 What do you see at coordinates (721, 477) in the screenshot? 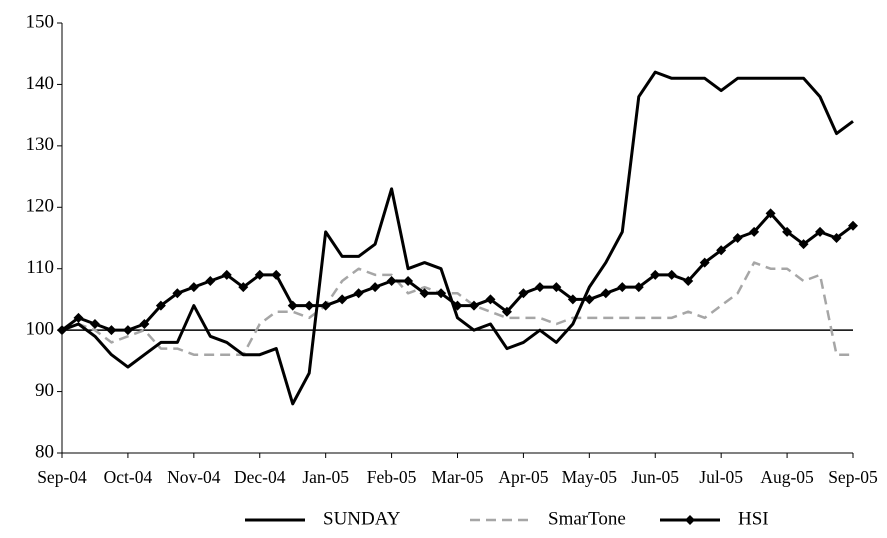
I see `x-tick-label: Jul-05` at bounding box center [721, 477].